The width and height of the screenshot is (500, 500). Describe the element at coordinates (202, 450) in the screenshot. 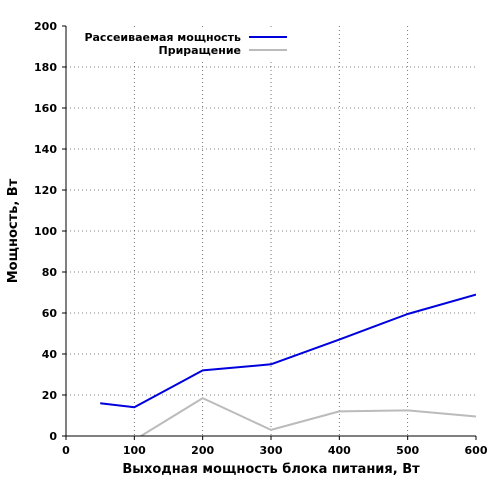

I see `x-tick-label: 200` at that location.